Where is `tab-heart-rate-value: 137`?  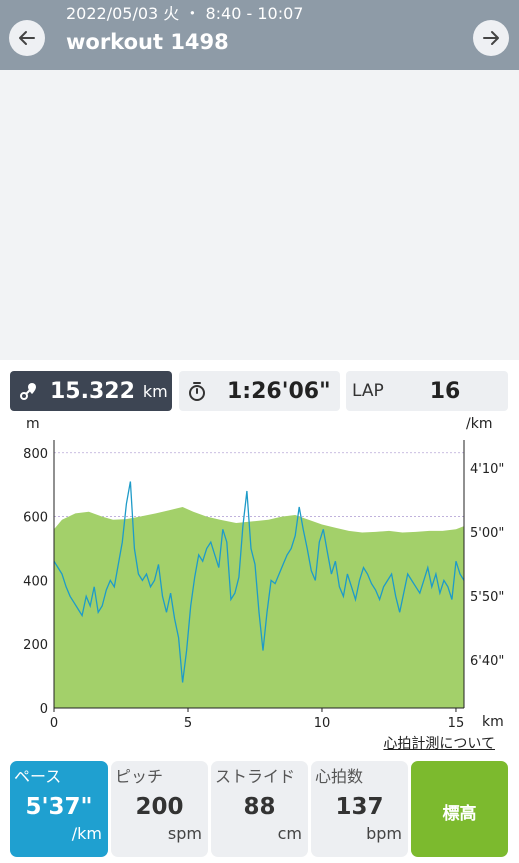
tab-heart-rate-value: 137 is located at coordinates (359, 807).